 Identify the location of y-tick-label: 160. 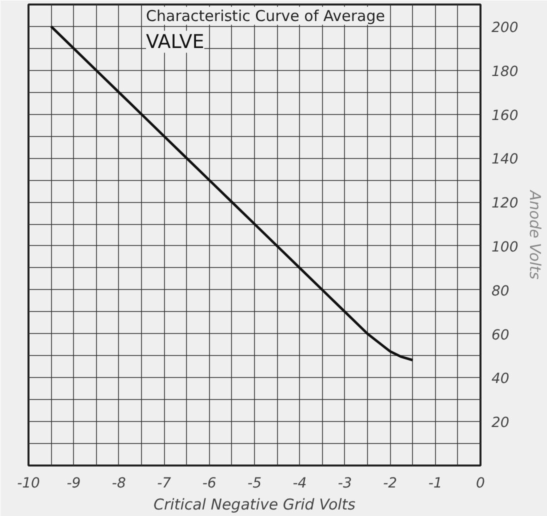
(505, 116).